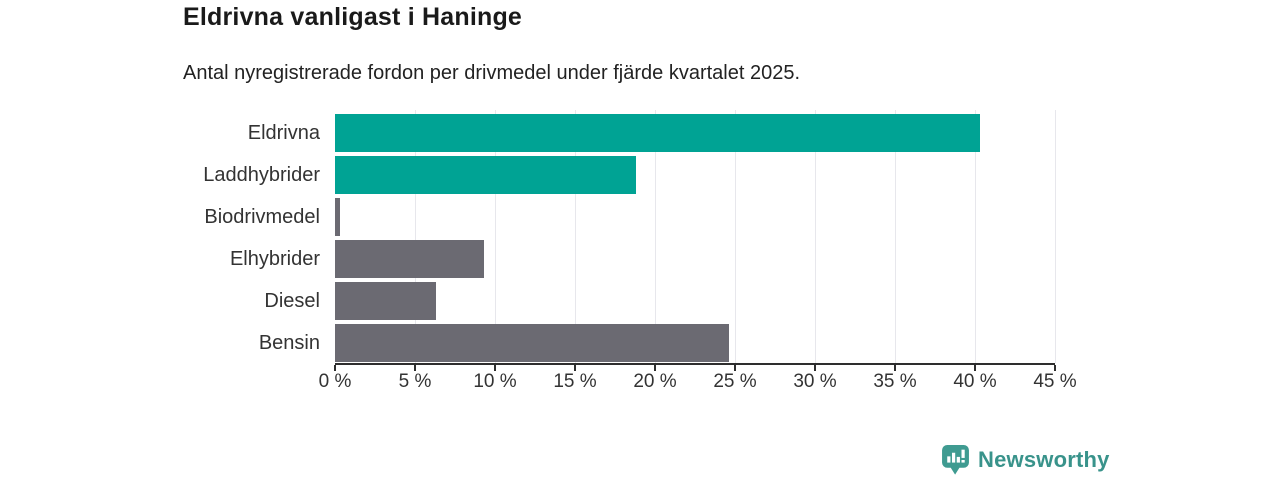 Image resolution: width=1280 pixels, height=480 pixels. I want to click on newsworthy-logo-text: Newsworthy, so click(1044, 459).